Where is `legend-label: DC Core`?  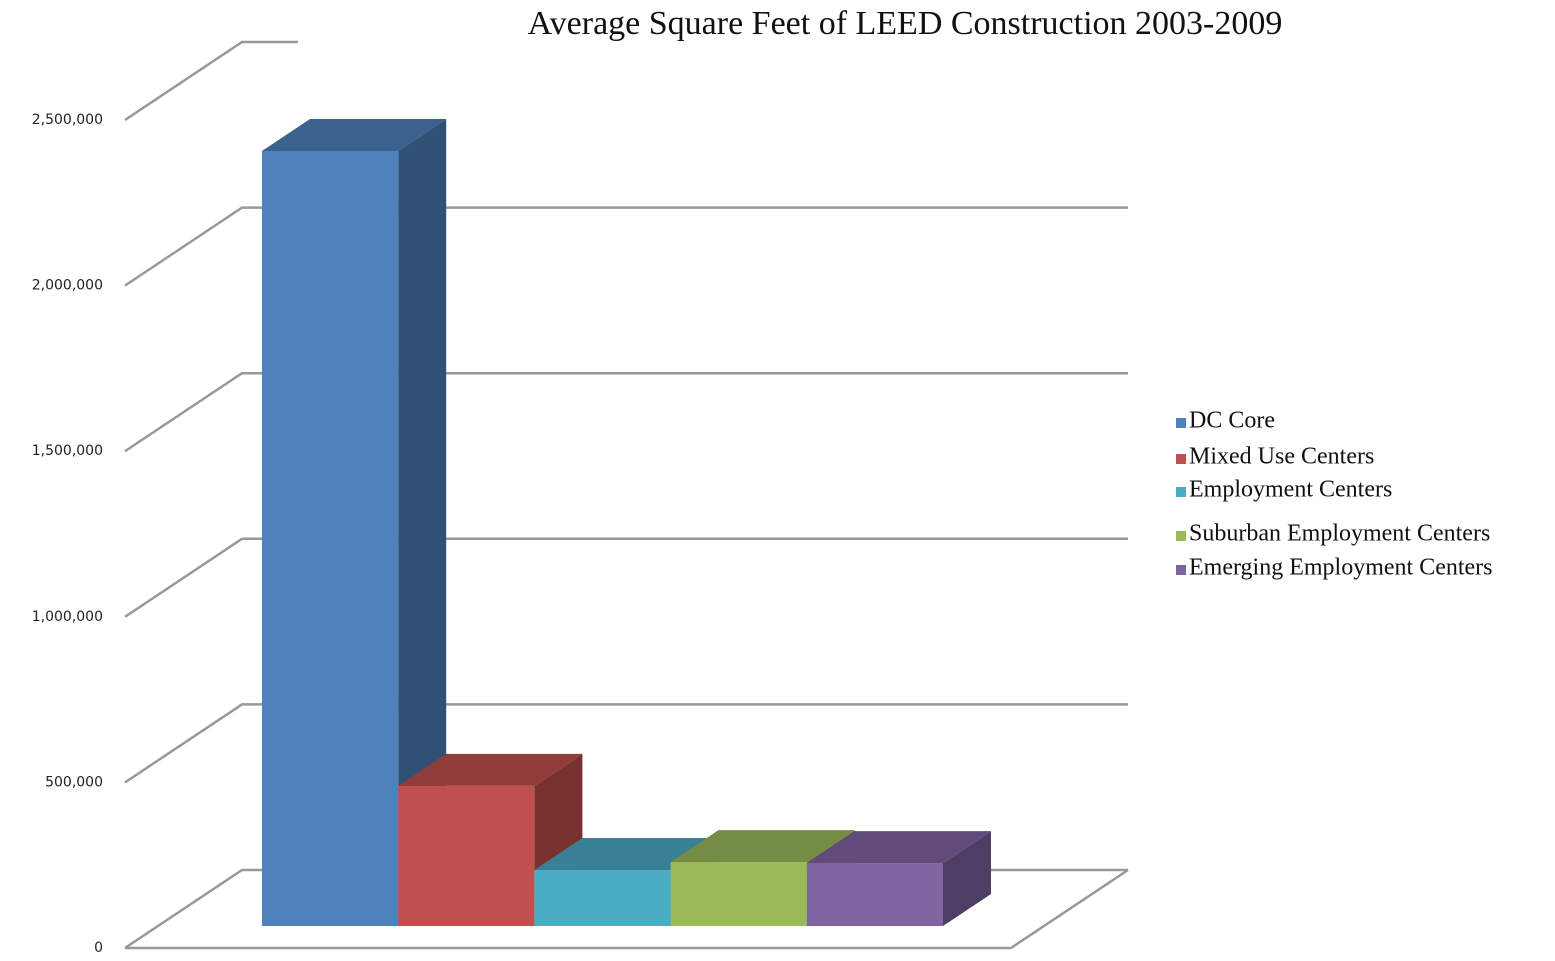
legend-label: DC Core is located at coordinates (1232, 421).